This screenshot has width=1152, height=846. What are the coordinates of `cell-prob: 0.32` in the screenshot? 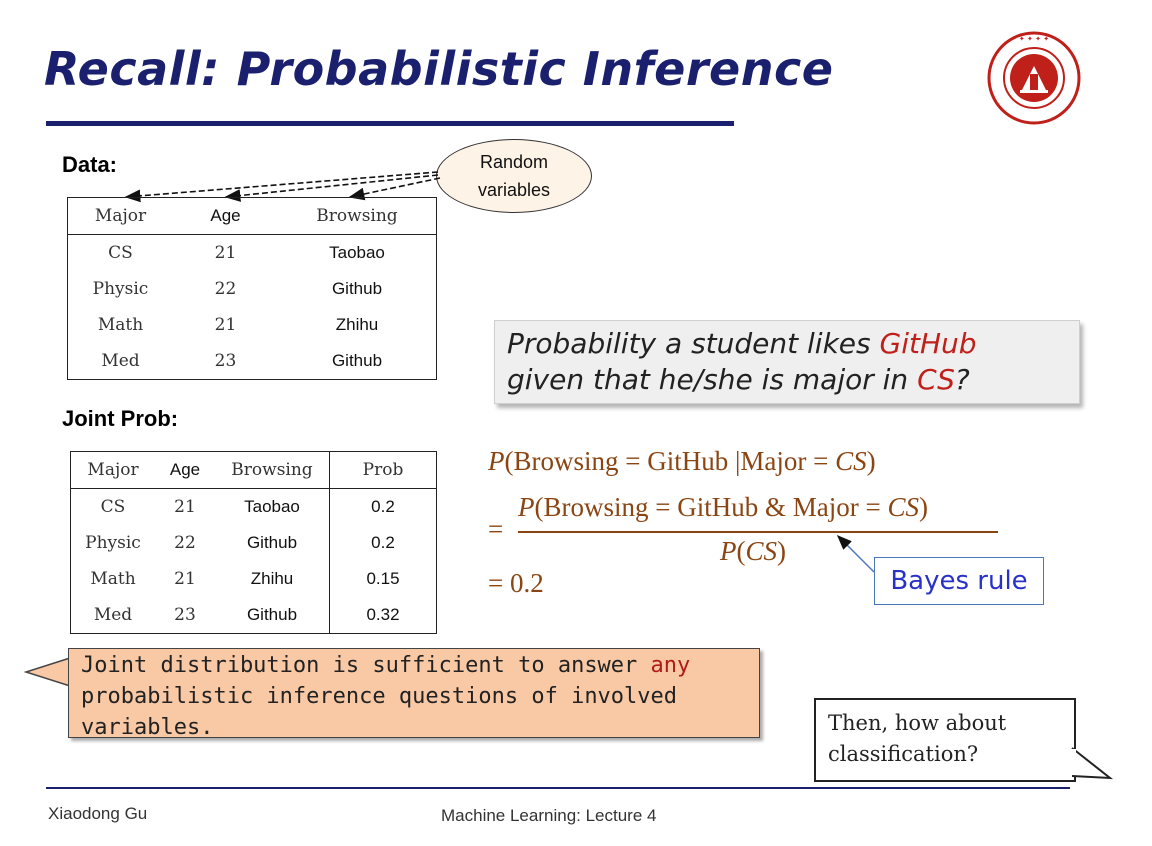 It's located at (383, 615).